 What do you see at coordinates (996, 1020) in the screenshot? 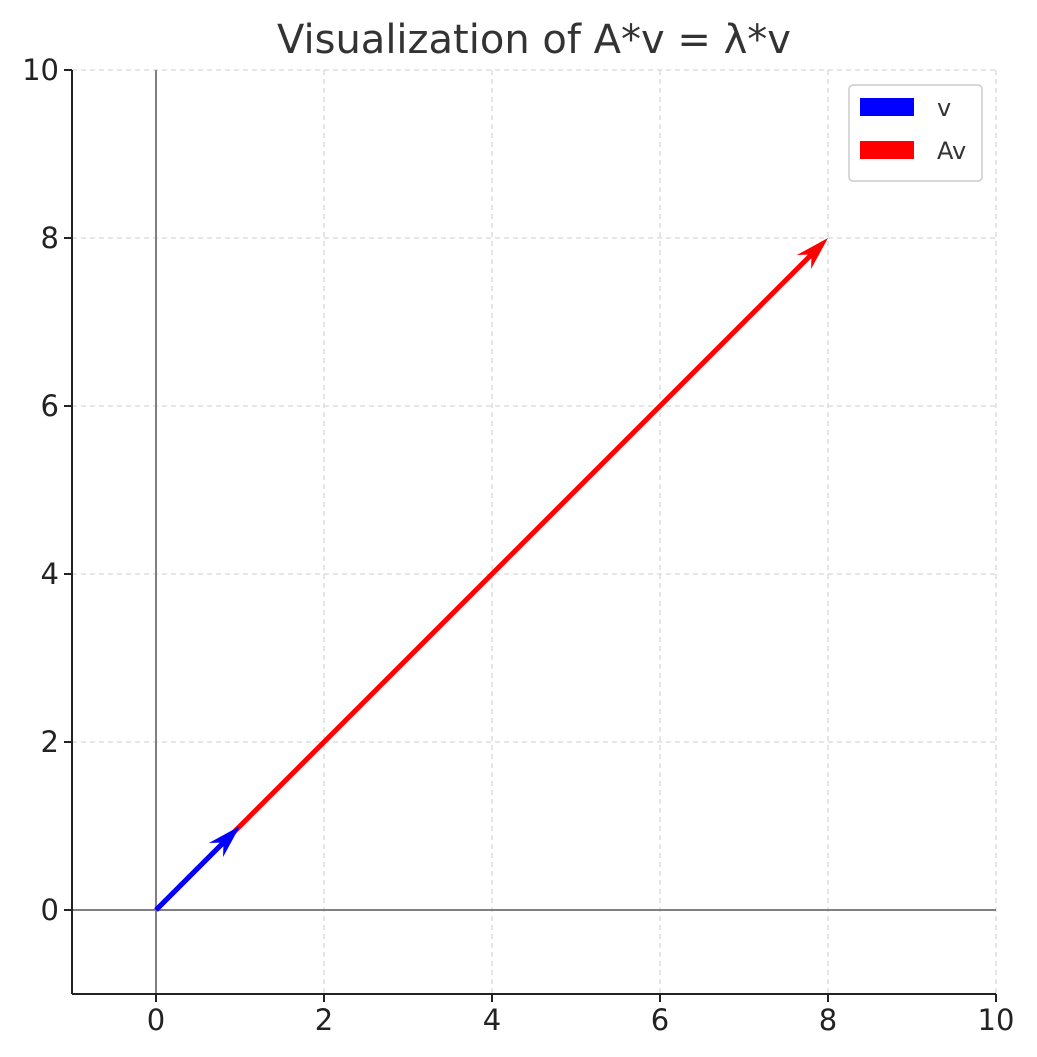
I see `x-tick-label: 10` at bounding box center [996, 1020].